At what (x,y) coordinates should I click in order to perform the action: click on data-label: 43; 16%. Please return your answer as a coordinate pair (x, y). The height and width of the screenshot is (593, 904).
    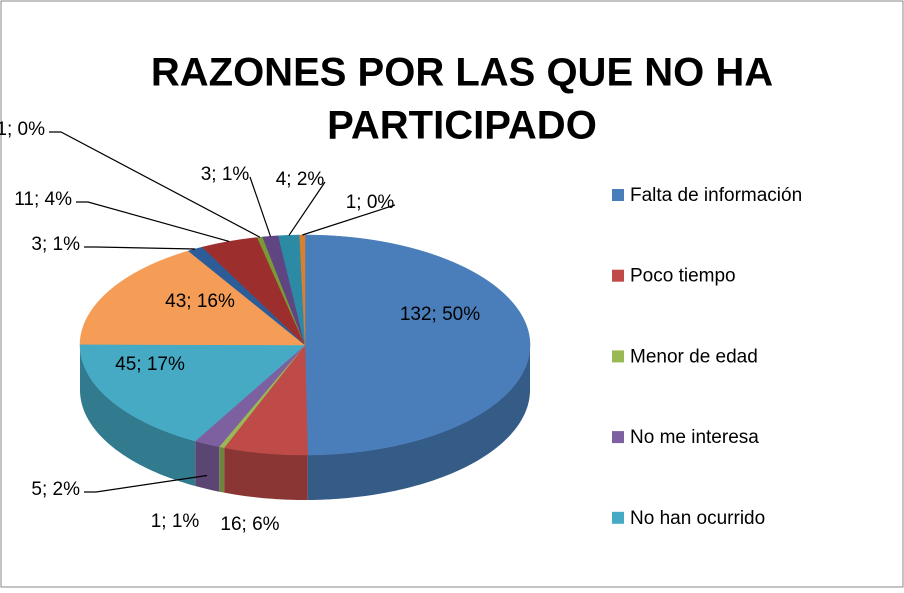
    Looking at the image, I should click on (200, 301).